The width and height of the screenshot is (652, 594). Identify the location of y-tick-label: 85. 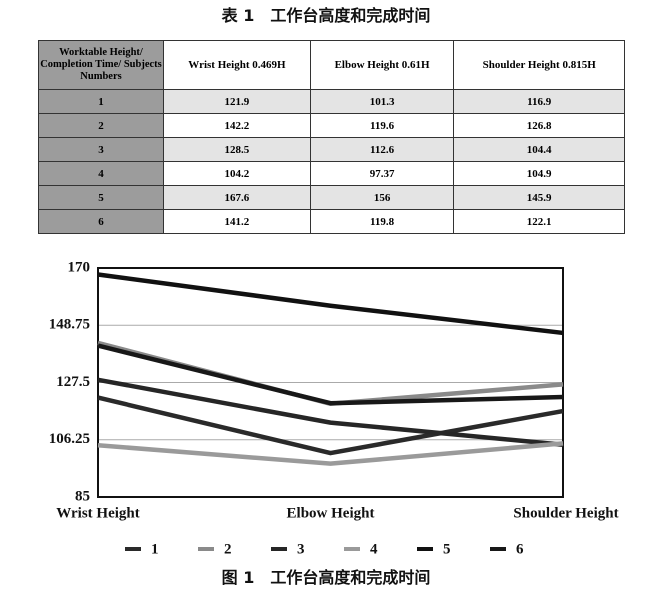
(82, 496).